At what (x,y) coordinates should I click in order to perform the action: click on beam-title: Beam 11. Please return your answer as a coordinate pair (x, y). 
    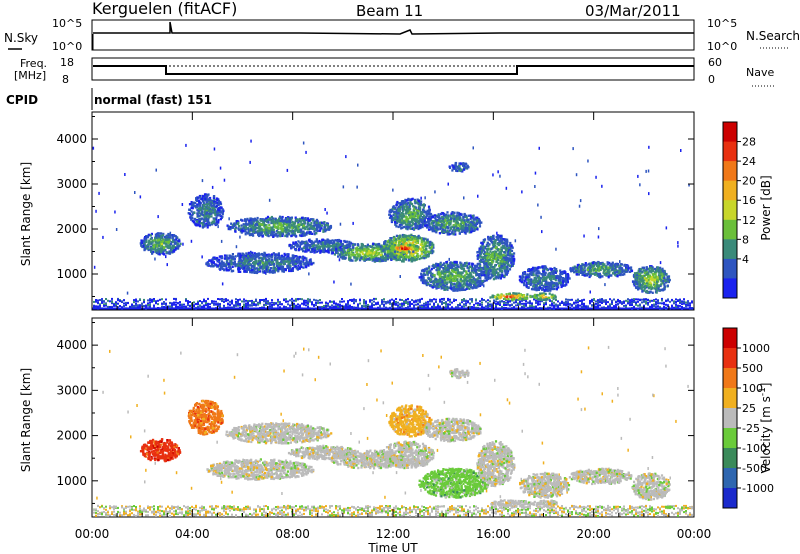
    Looking at the image, I should click on (389, 11).